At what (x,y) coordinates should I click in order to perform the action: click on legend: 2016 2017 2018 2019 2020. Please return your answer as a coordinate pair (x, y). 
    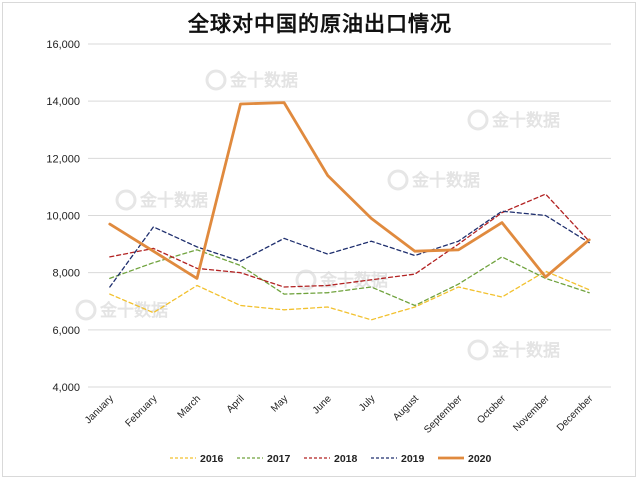
    Looking at the image, I should click on (331, 459).